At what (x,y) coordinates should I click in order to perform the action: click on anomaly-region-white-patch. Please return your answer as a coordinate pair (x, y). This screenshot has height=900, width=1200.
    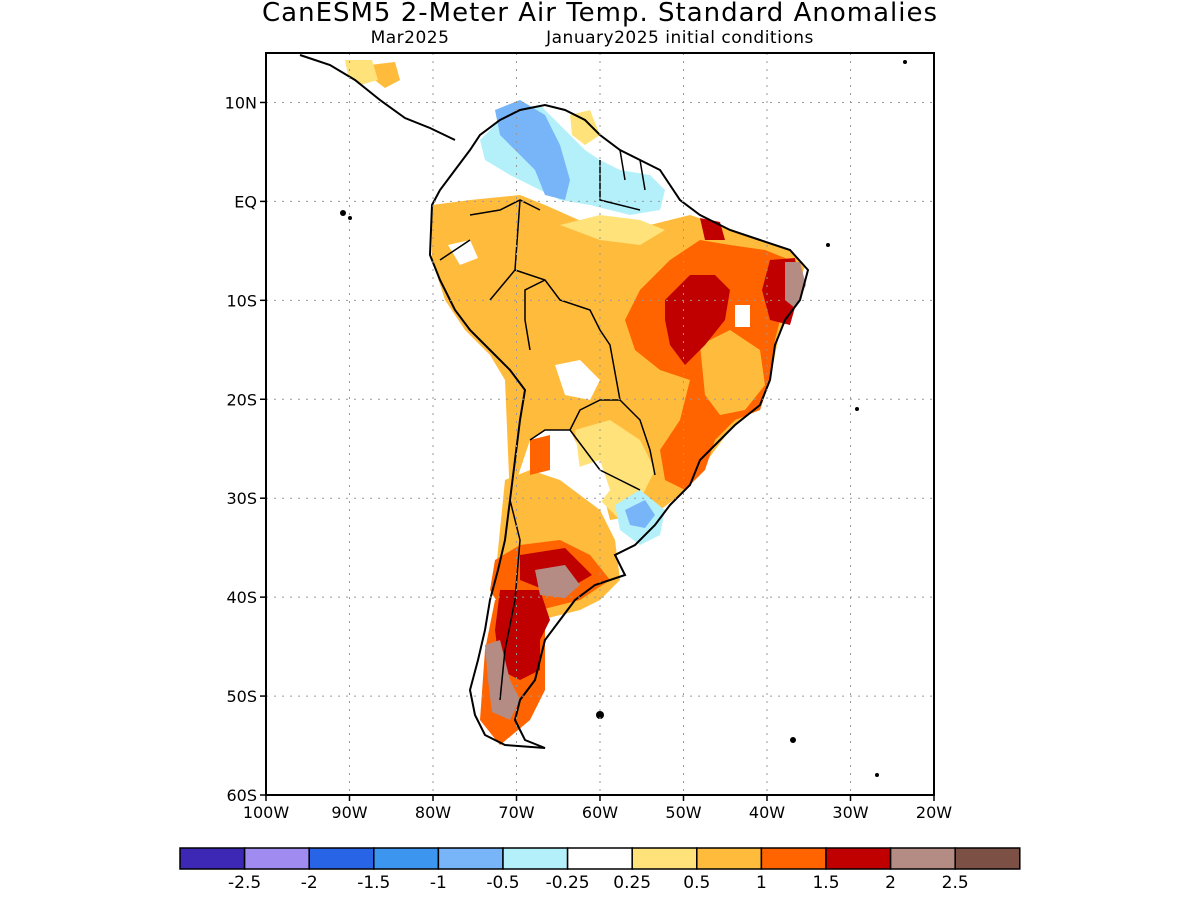
    Looking at the image, I should click on (742, 316).